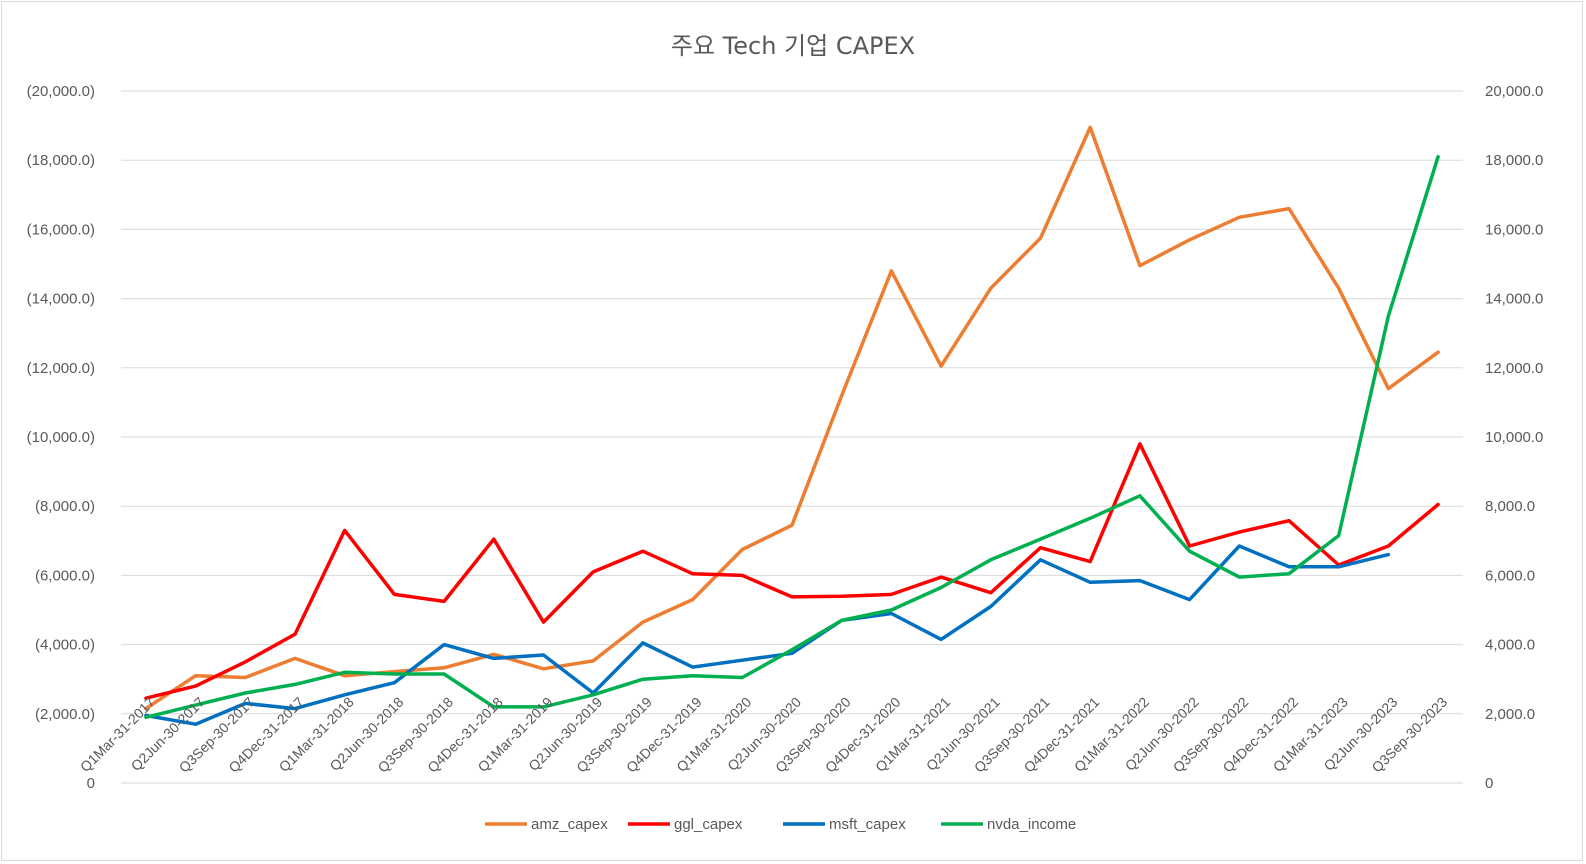 Image resolution: width=1586 pixels, height=864 pixels. What do you see at coordinates (65, 714) in the screenshot?
I see `left-tick-label: (2,000.0)` at bounding box center [65, 714].